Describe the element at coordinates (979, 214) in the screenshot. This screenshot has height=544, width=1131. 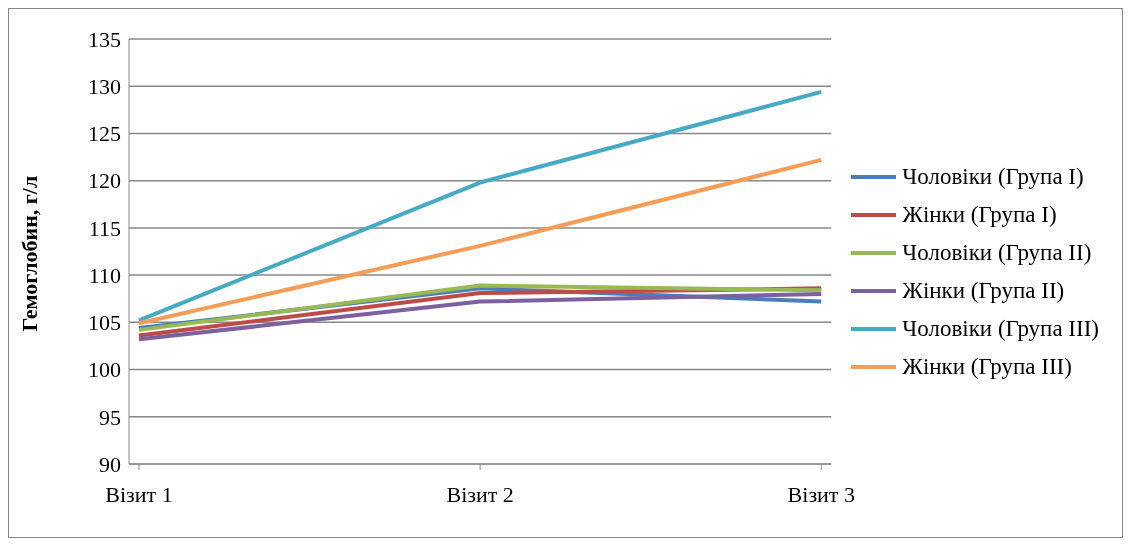
I see `legend-label: Жінки (Група I)` at that location.